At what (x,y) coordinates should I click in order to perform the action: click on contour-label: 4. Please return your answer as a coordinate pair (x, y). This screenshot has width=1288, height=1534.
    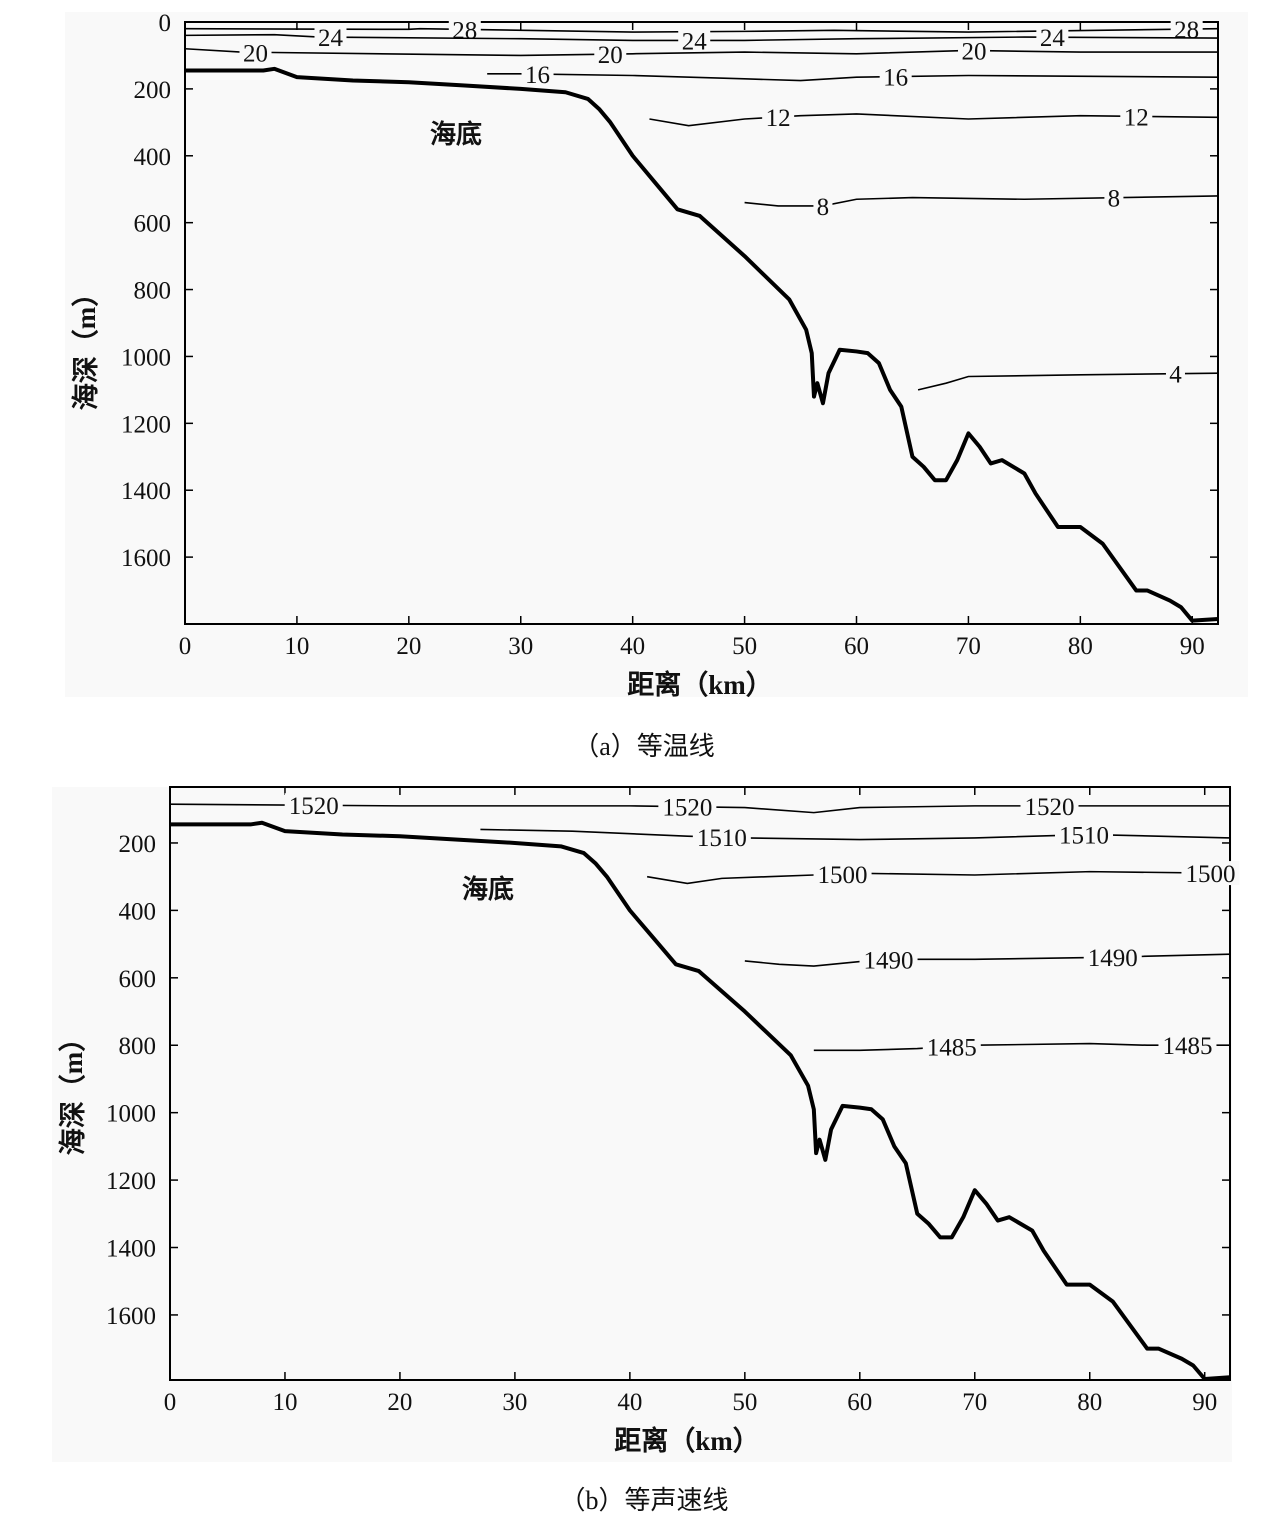
    Looking at the image, I should click on (1175, 375).